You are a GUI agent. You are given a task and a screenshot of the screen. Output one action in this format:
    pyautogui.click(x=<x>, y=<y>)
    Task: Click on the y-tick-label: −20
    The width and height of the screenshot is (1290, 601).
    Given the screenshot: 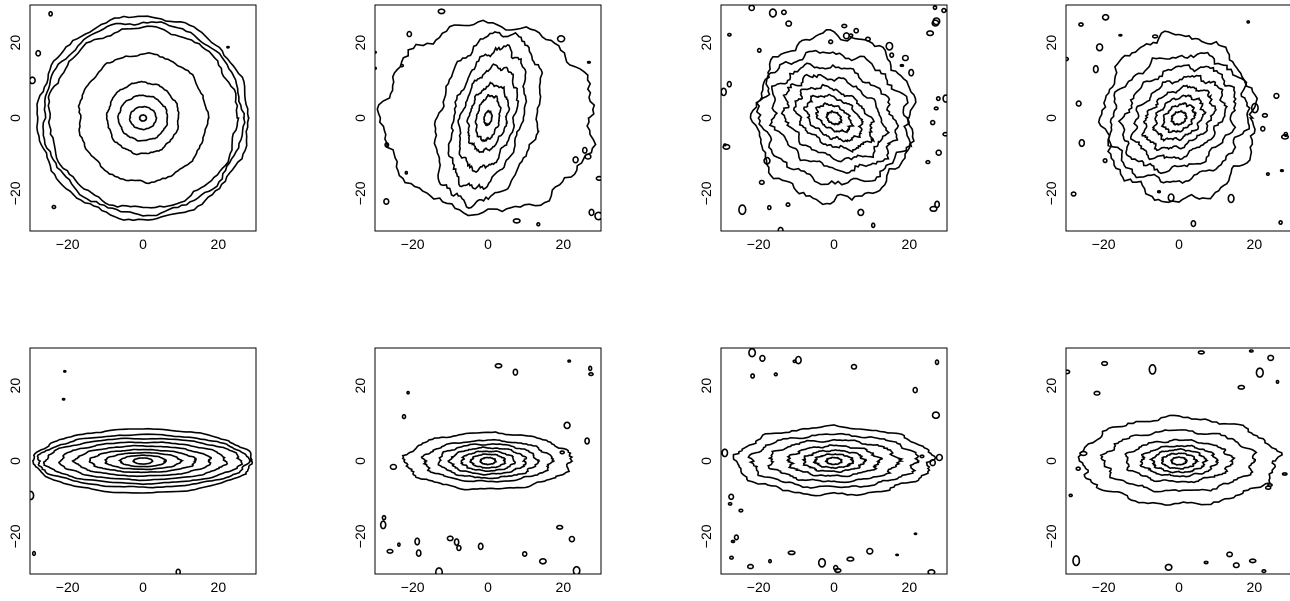 What is the action you would take?
    pyautogui.click(x=360, y=193)
    